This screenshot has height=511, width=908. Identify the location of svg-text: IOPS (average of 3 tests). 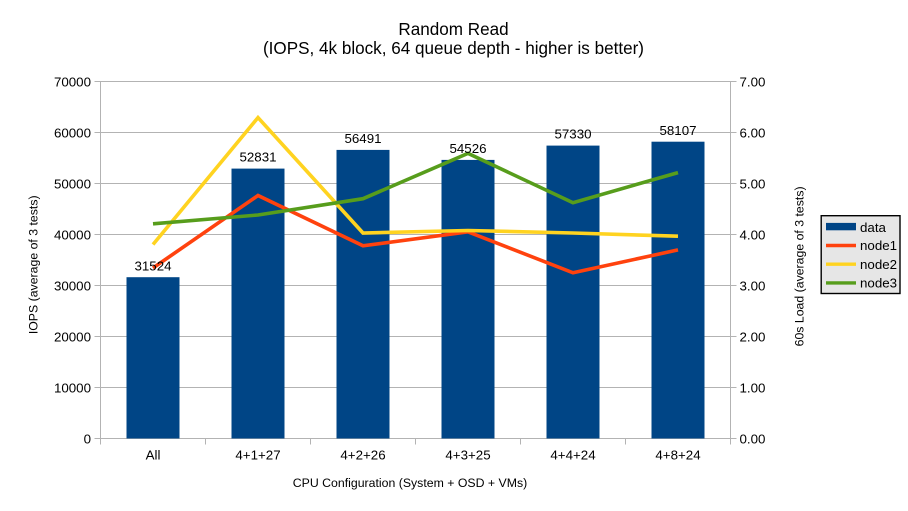
(34, 264).